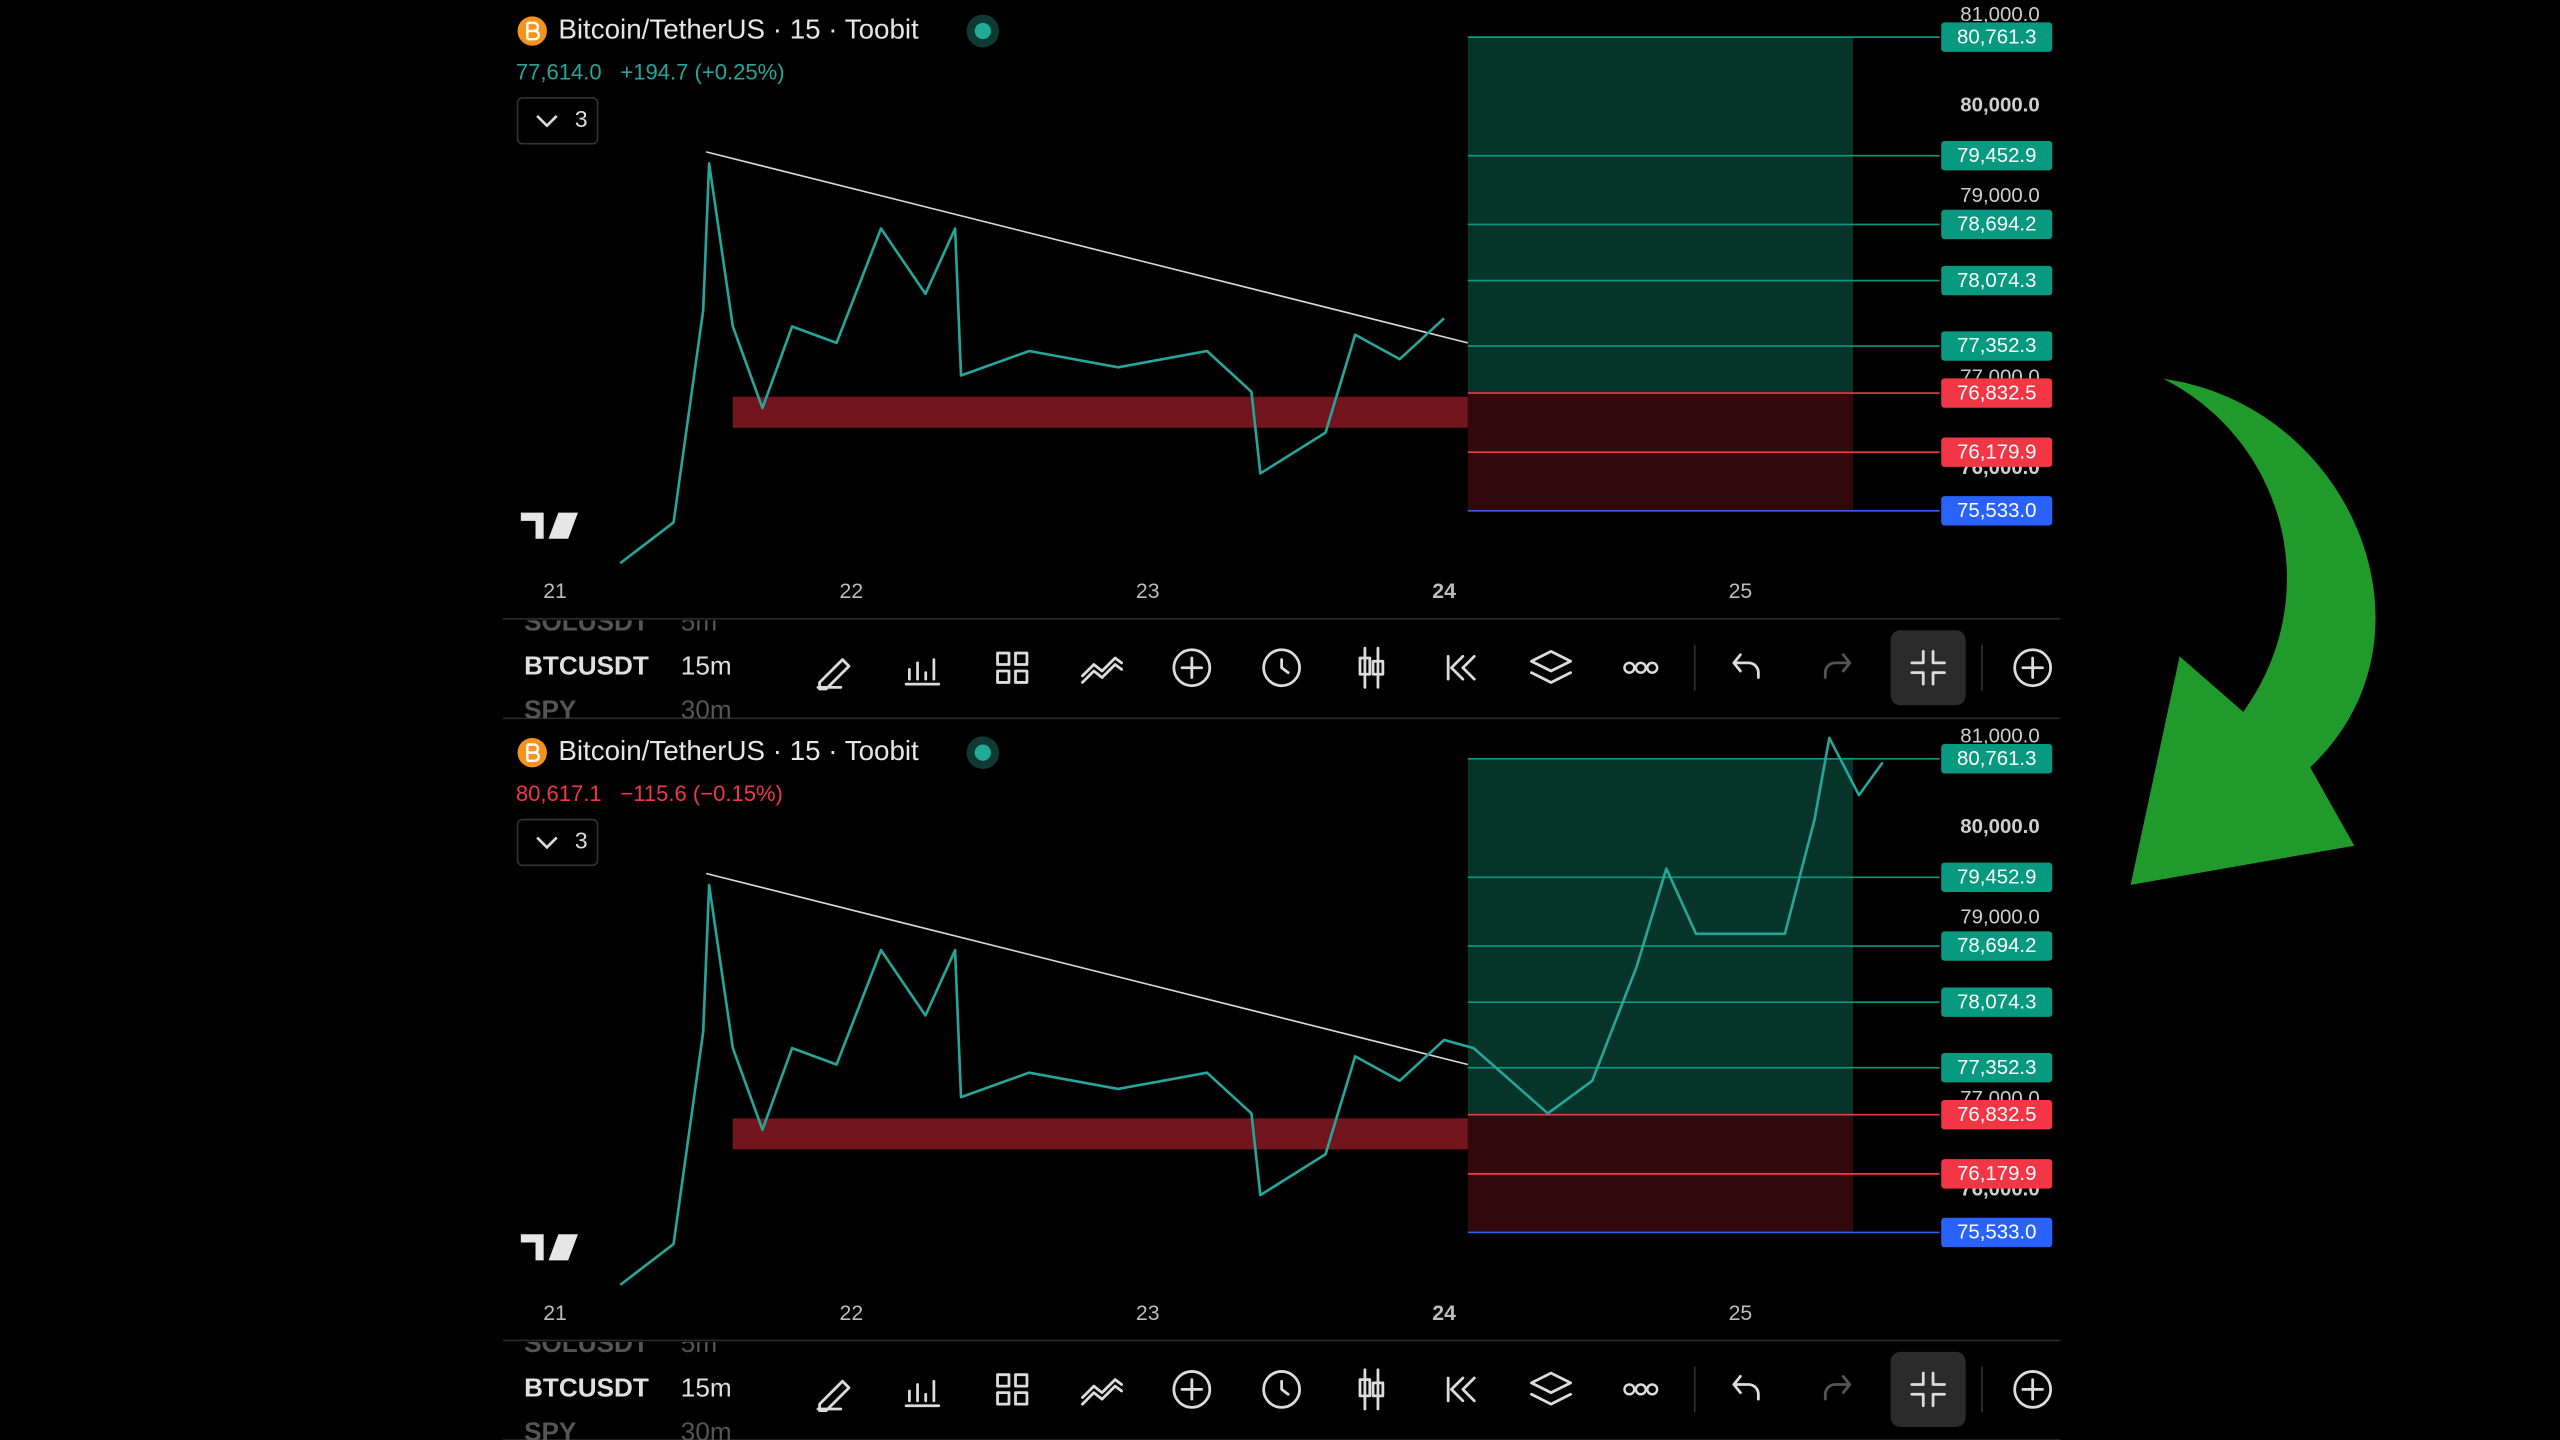 The width and height of the screenshot is (2560, 1440). I want to click on level-label: 78,694.2, so click(1996, 225).